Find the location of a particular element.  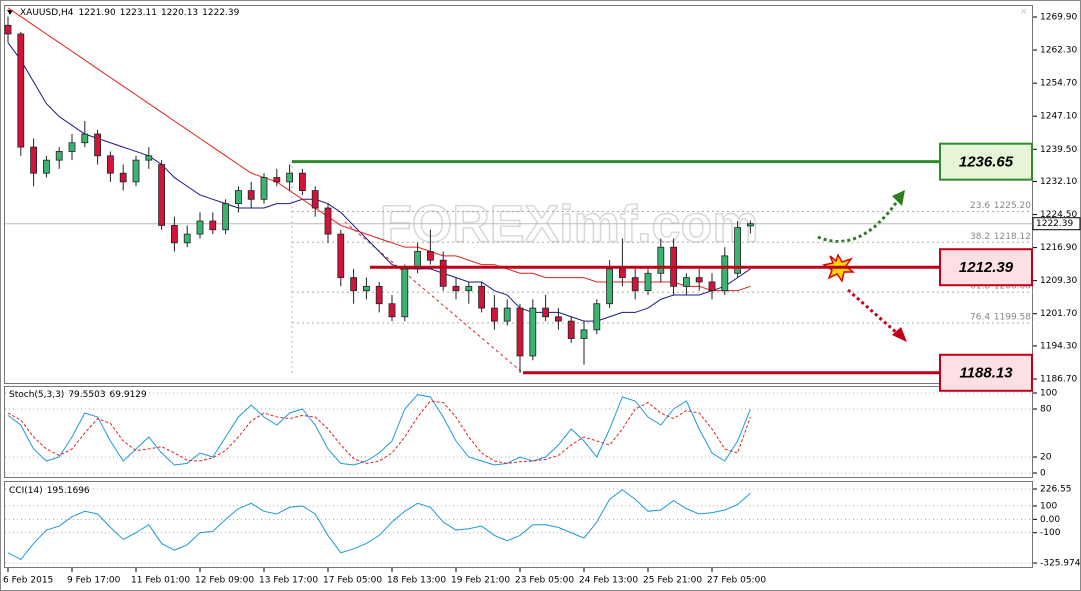

y-tick-label: 1262.30 is located at coordinates (1058, 51).